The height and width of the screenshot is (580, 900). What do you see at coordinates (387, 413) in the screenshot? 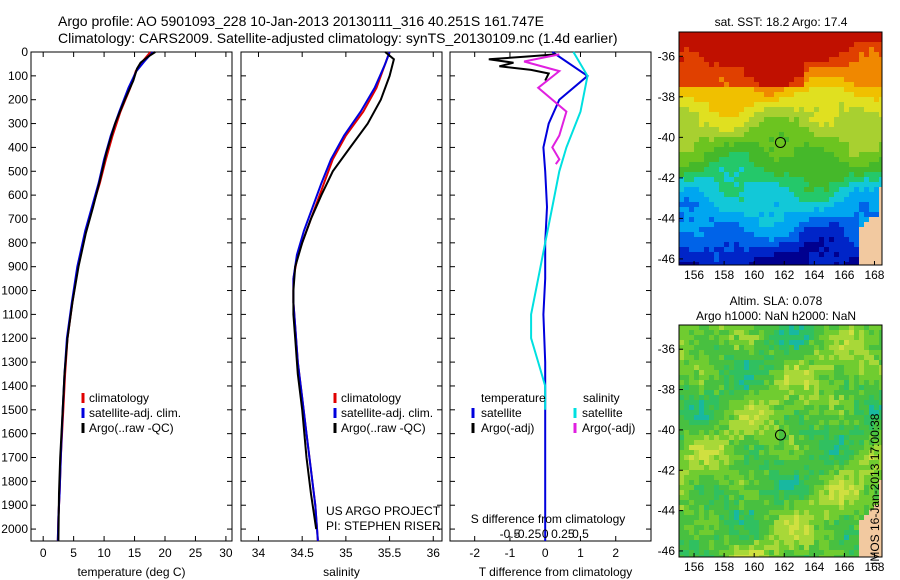
I see `legend-label: satellite-adj. clim.` at bounding box center [387, 413].